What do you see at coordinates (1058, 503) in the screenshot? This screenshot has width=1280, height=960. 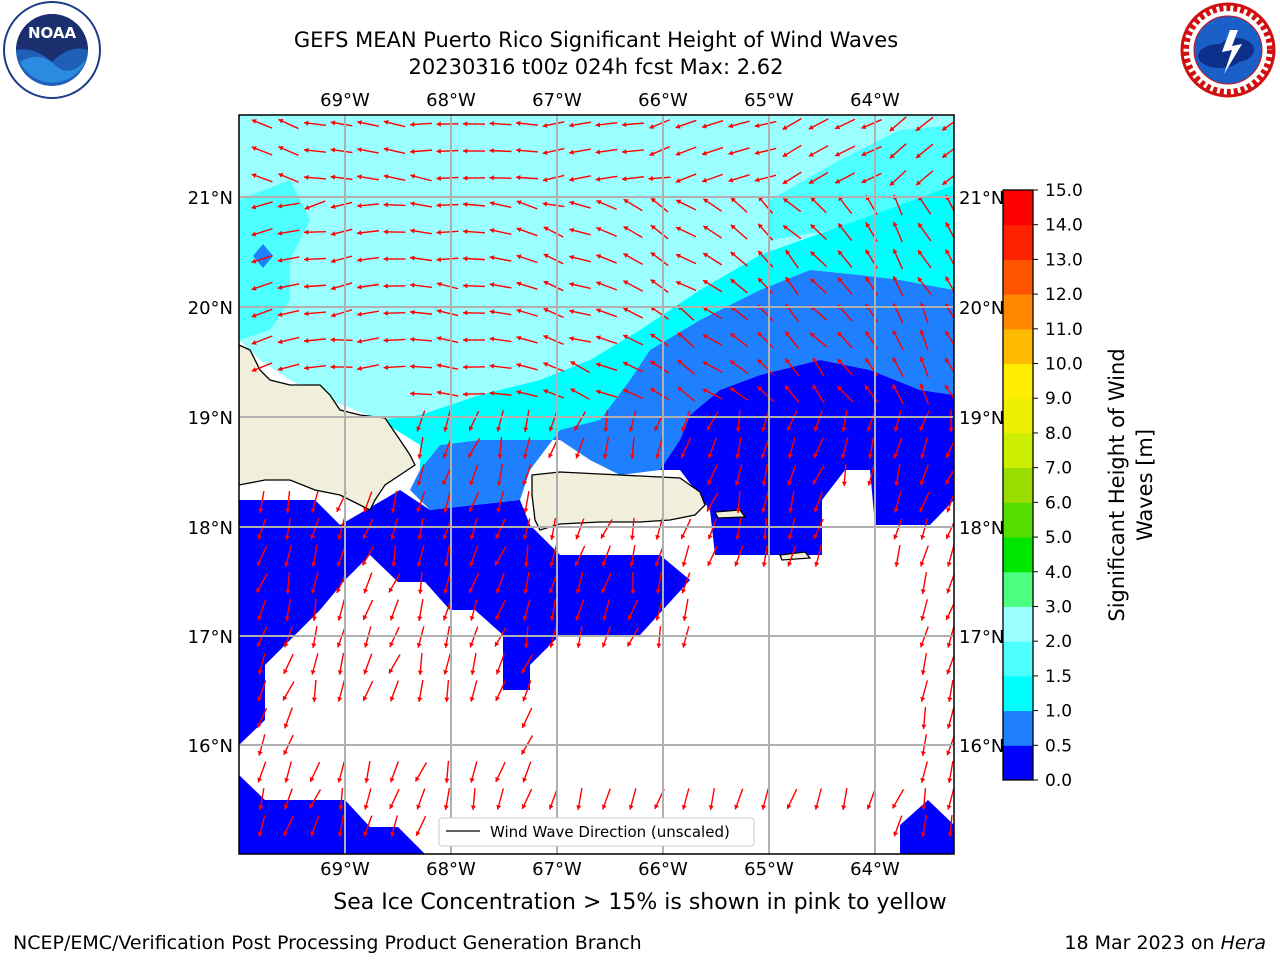 I see `colorbar-tick-label: 6.0` at bounding box center [1058, 503].